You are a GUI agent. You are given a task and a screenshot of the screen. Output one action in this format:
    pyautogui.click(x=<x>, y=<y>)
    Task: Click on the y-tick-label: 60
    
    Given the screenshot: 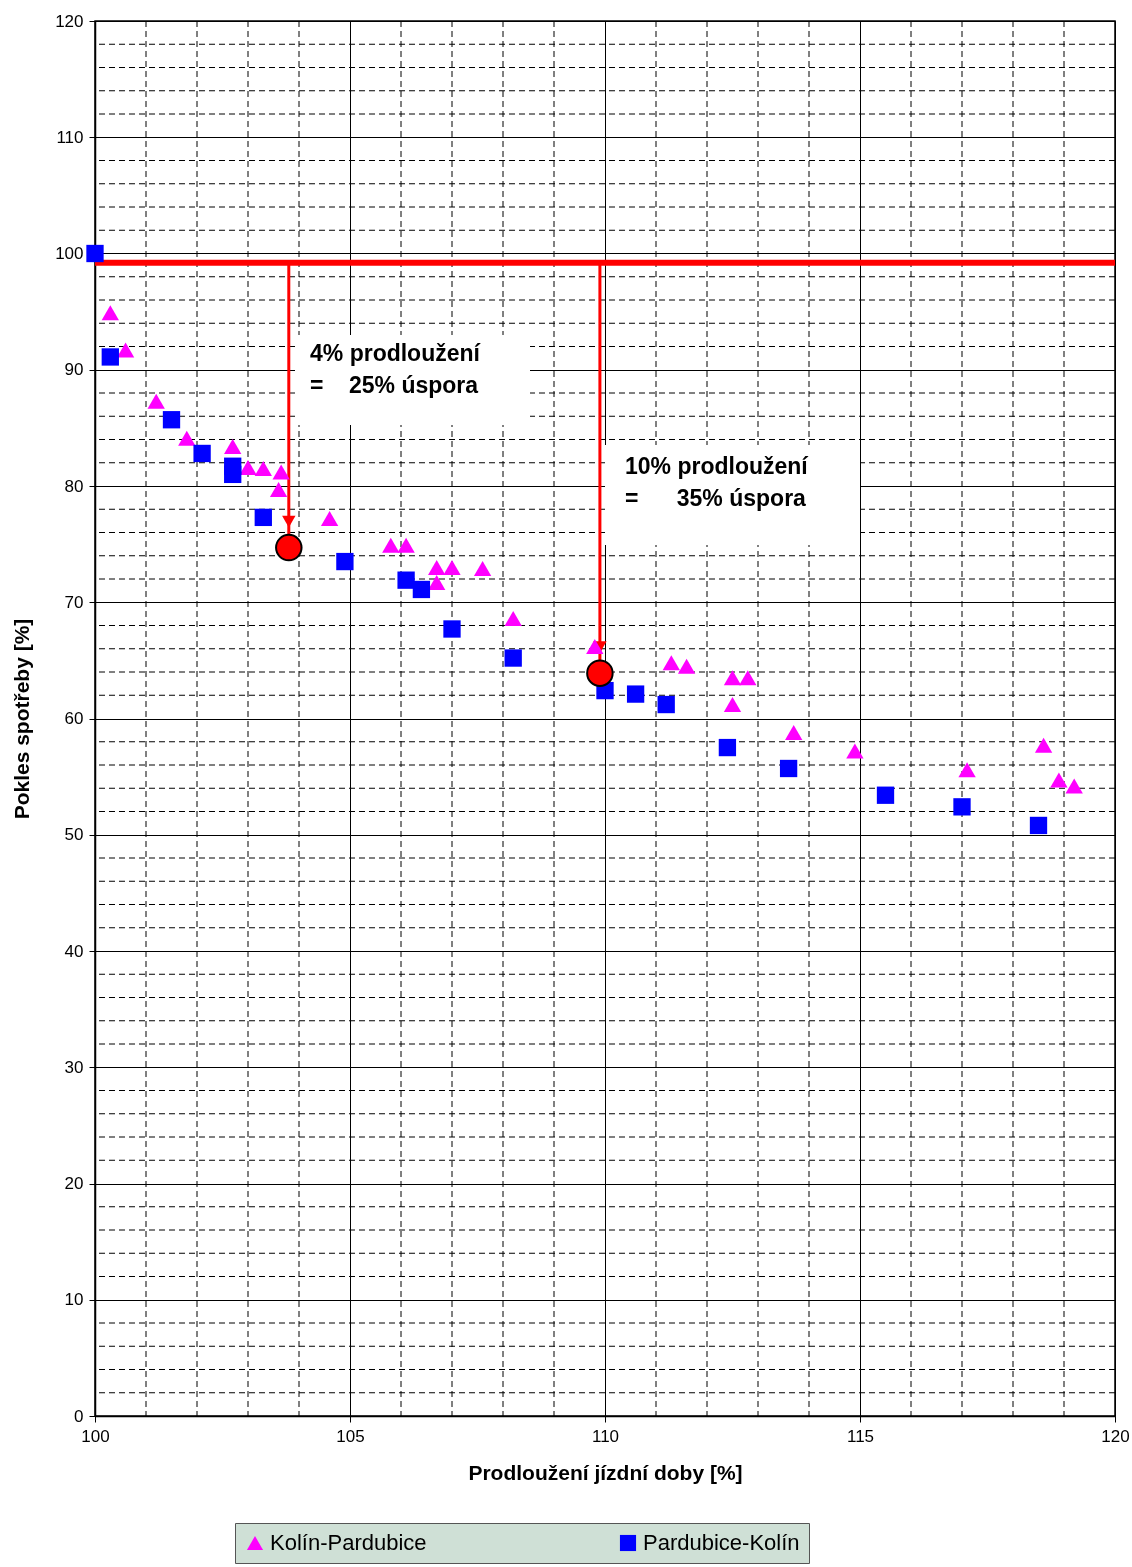 What is the action you would take?
    pyautogui.click(x=74, y=718)
    